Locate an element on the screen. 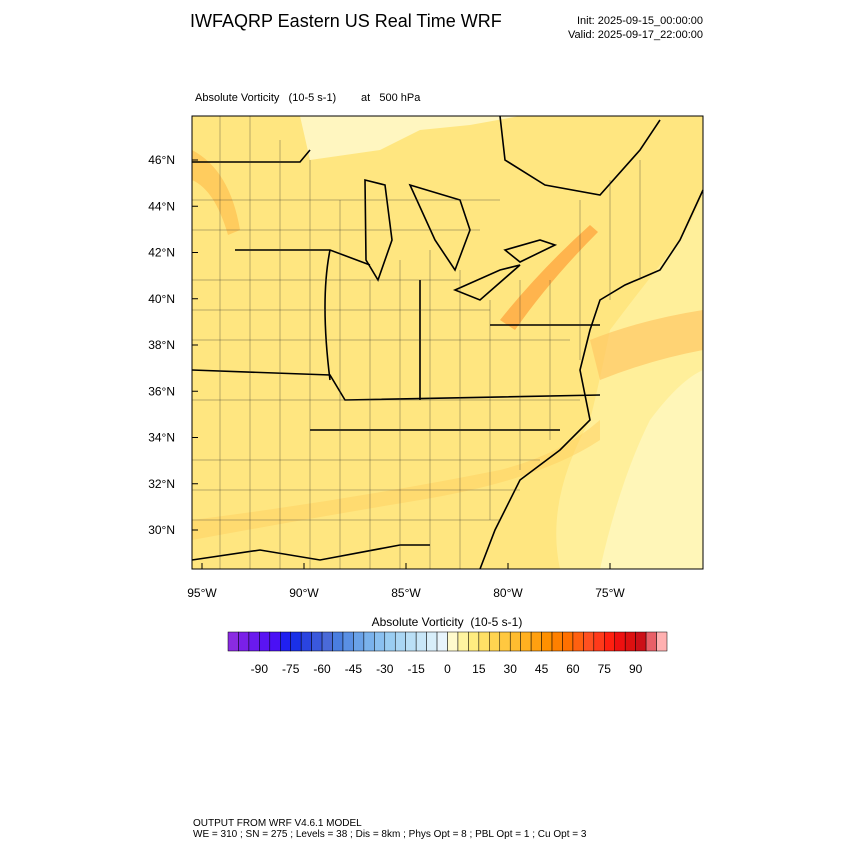 The image size is (850, 850). colorbar-label: 90 is located at coordinates (636, 669).